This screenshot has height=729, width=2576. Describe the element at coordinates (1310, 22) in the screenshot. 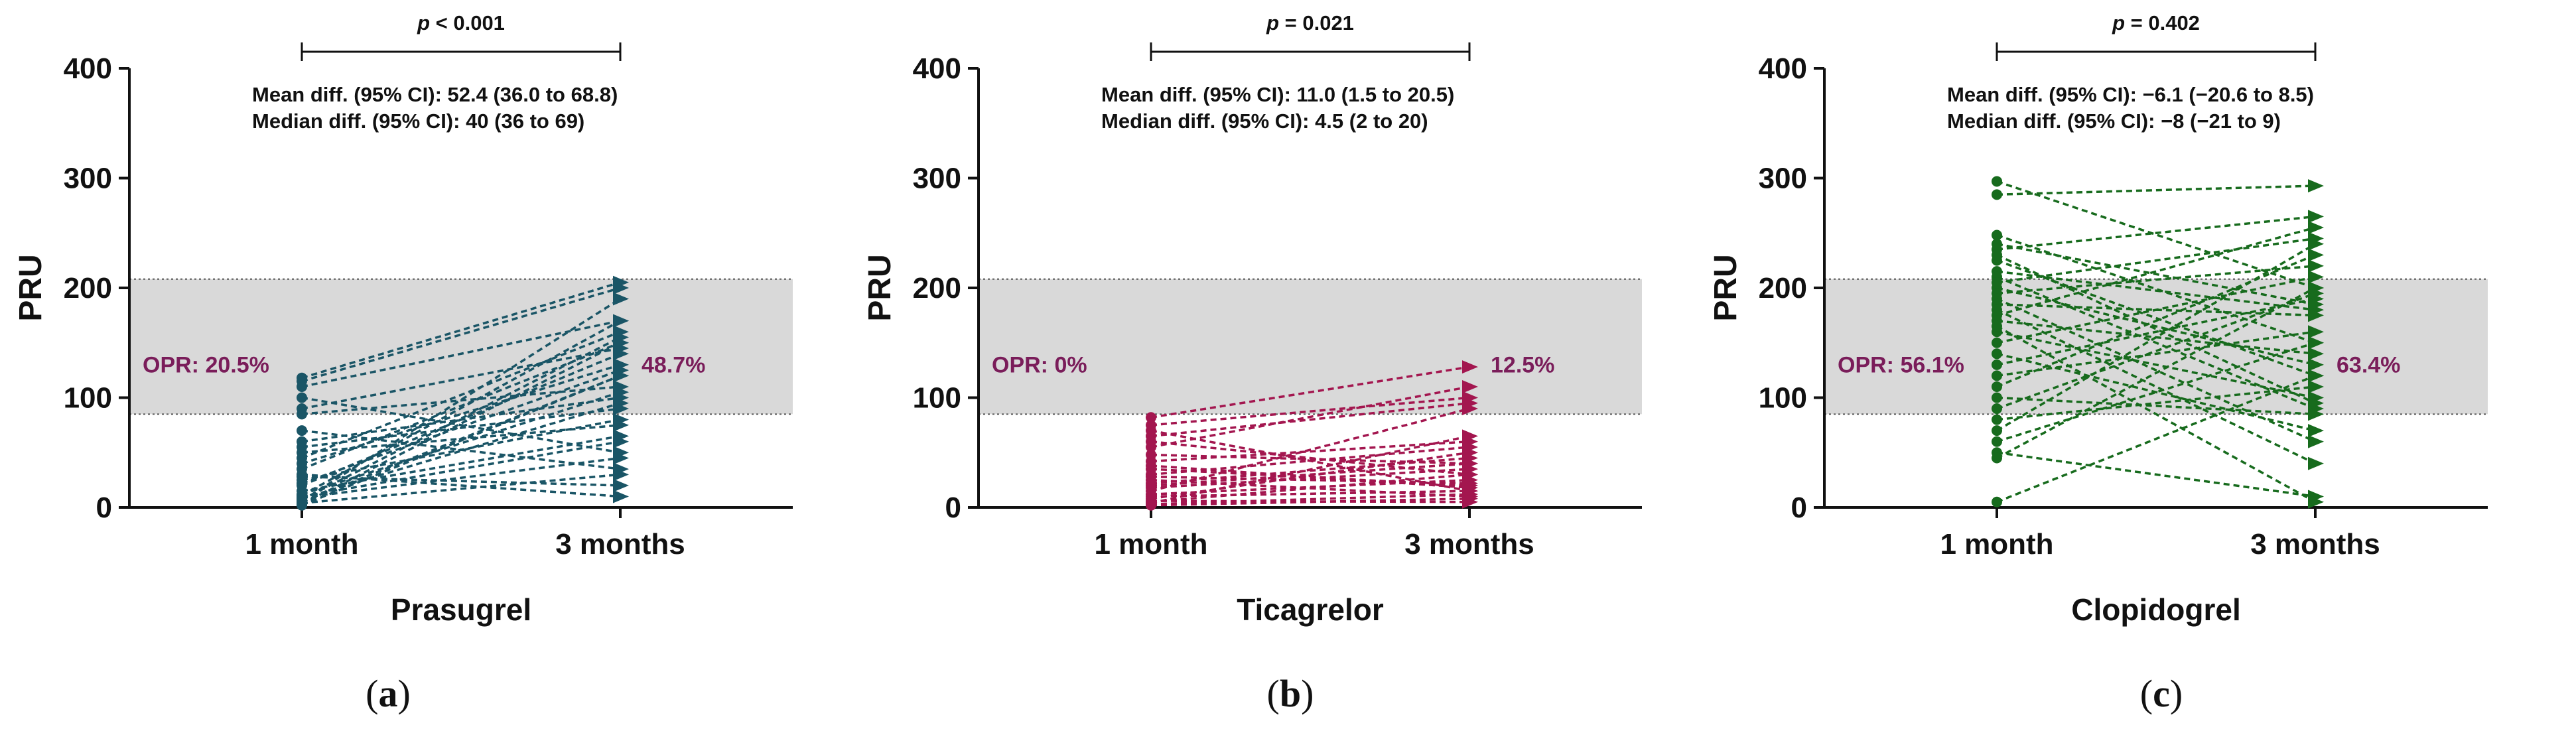

I see `pvalue-text: p = 0.021` at that location.